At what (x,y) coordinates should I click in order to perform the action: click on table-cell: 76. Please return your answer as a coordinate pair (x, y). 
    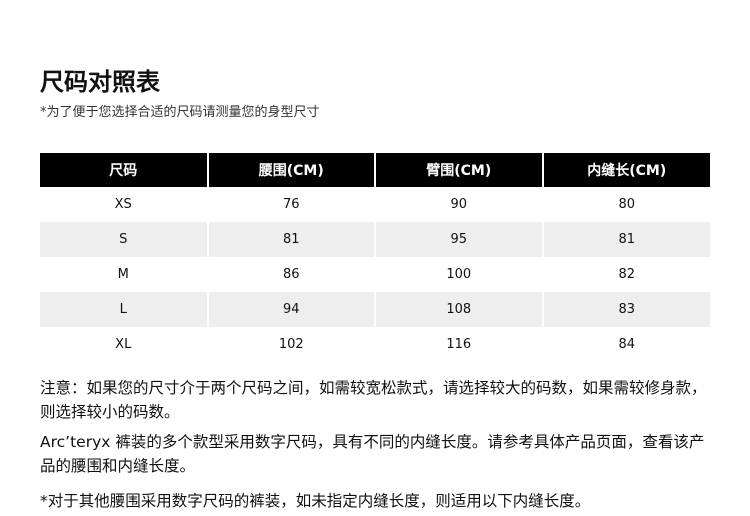
    Looking at the image, I should click on (290, 204).